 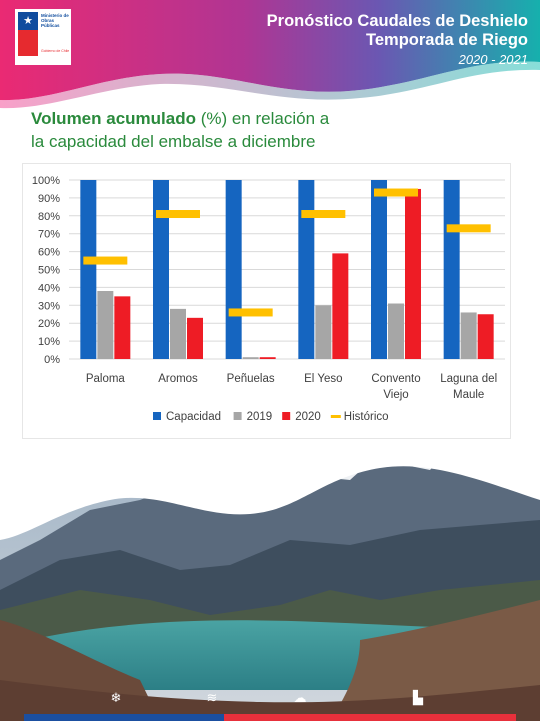 I want to click on flag-red-field, so click(x=28, y=43).